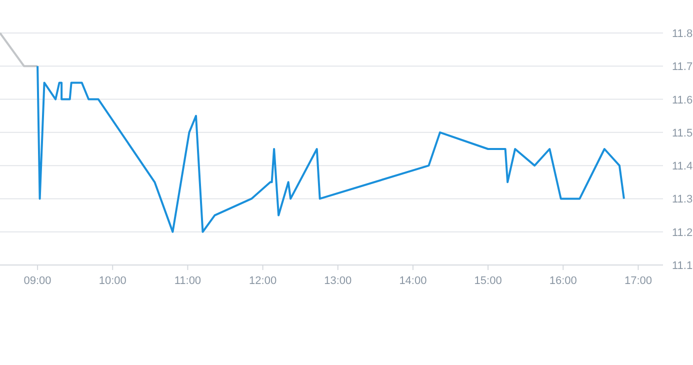 This screenshot has width=693, height=365. What do you see at coordinates (338, 281) in the screenshot?
I see `x-tick-label: 13:00` at bounding box center [338, 281].